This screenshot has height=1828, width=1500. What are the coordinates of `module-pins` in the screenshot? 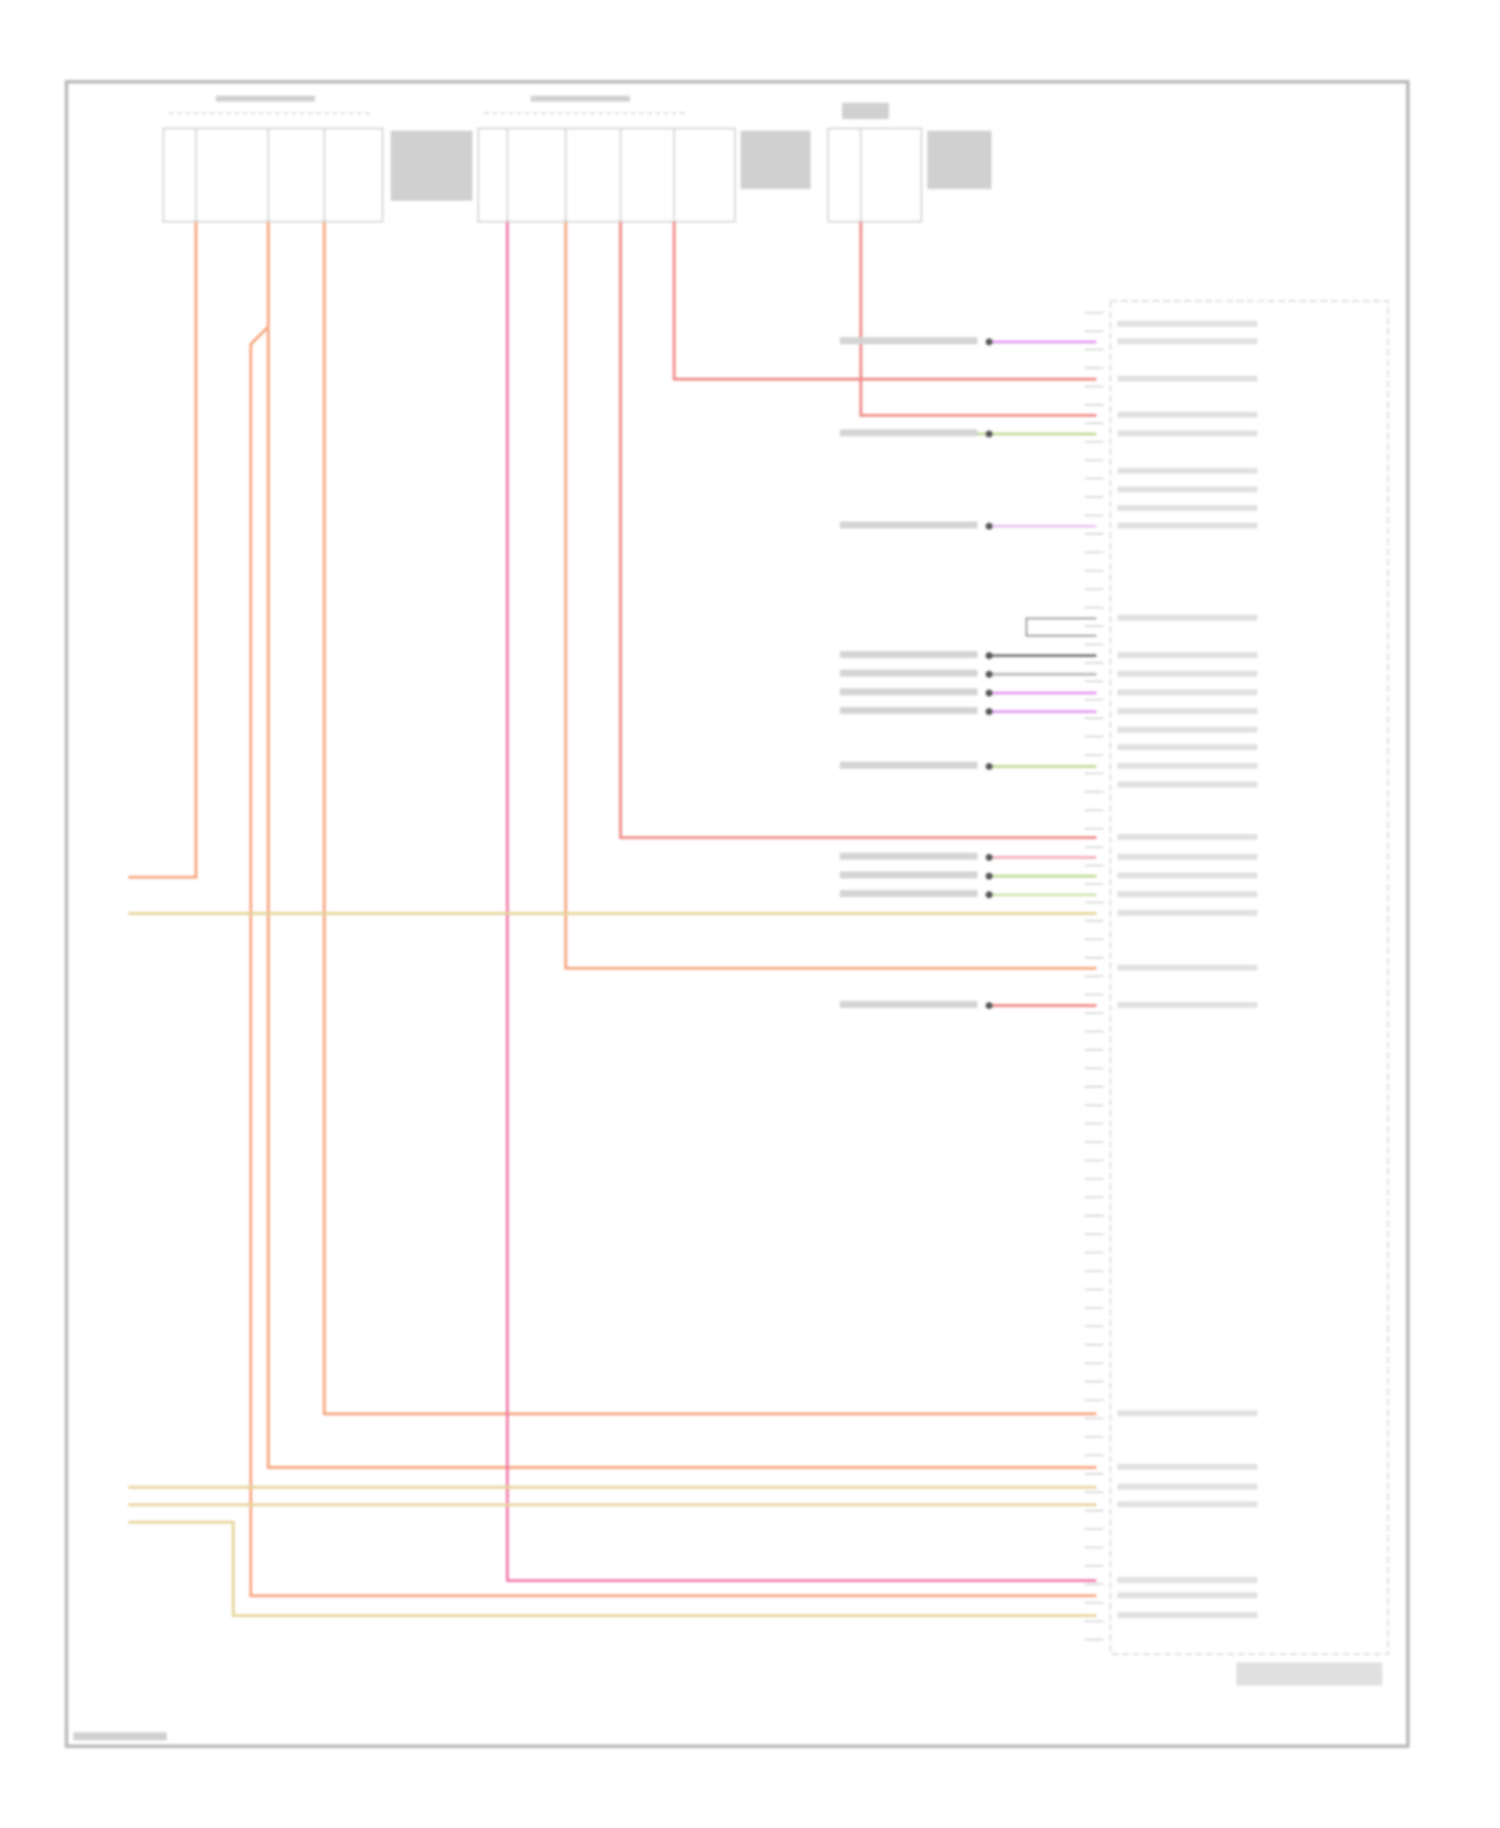 It's located at (1094, 976).